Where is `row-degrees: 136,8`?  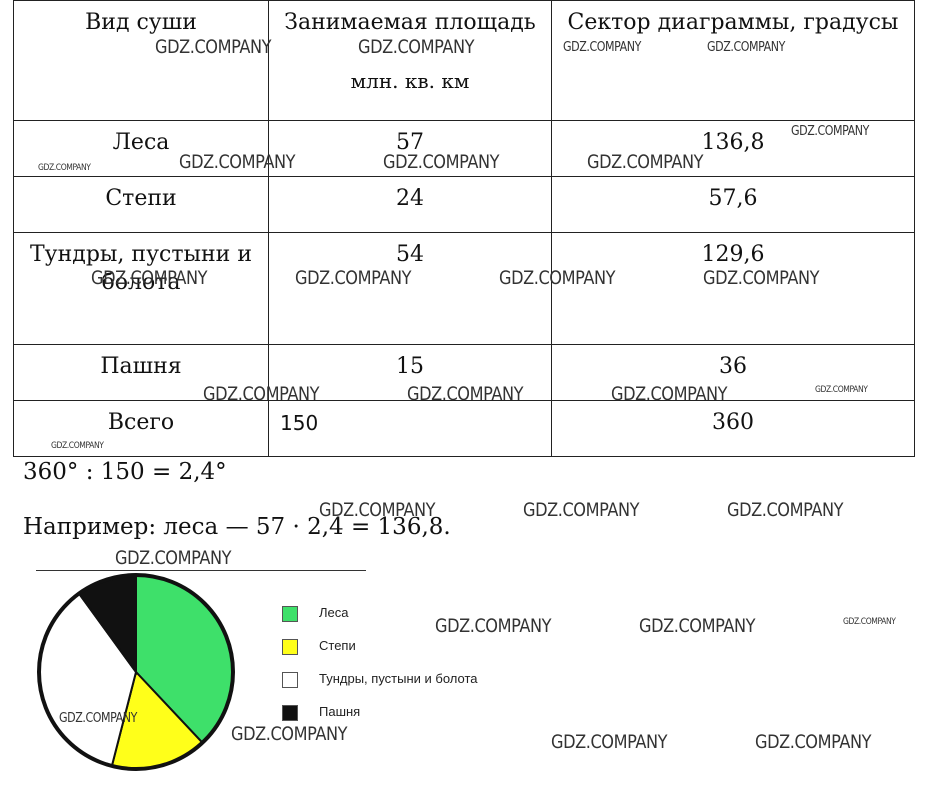
row-degrees: 136,8 is located at coordinates (733, 142).